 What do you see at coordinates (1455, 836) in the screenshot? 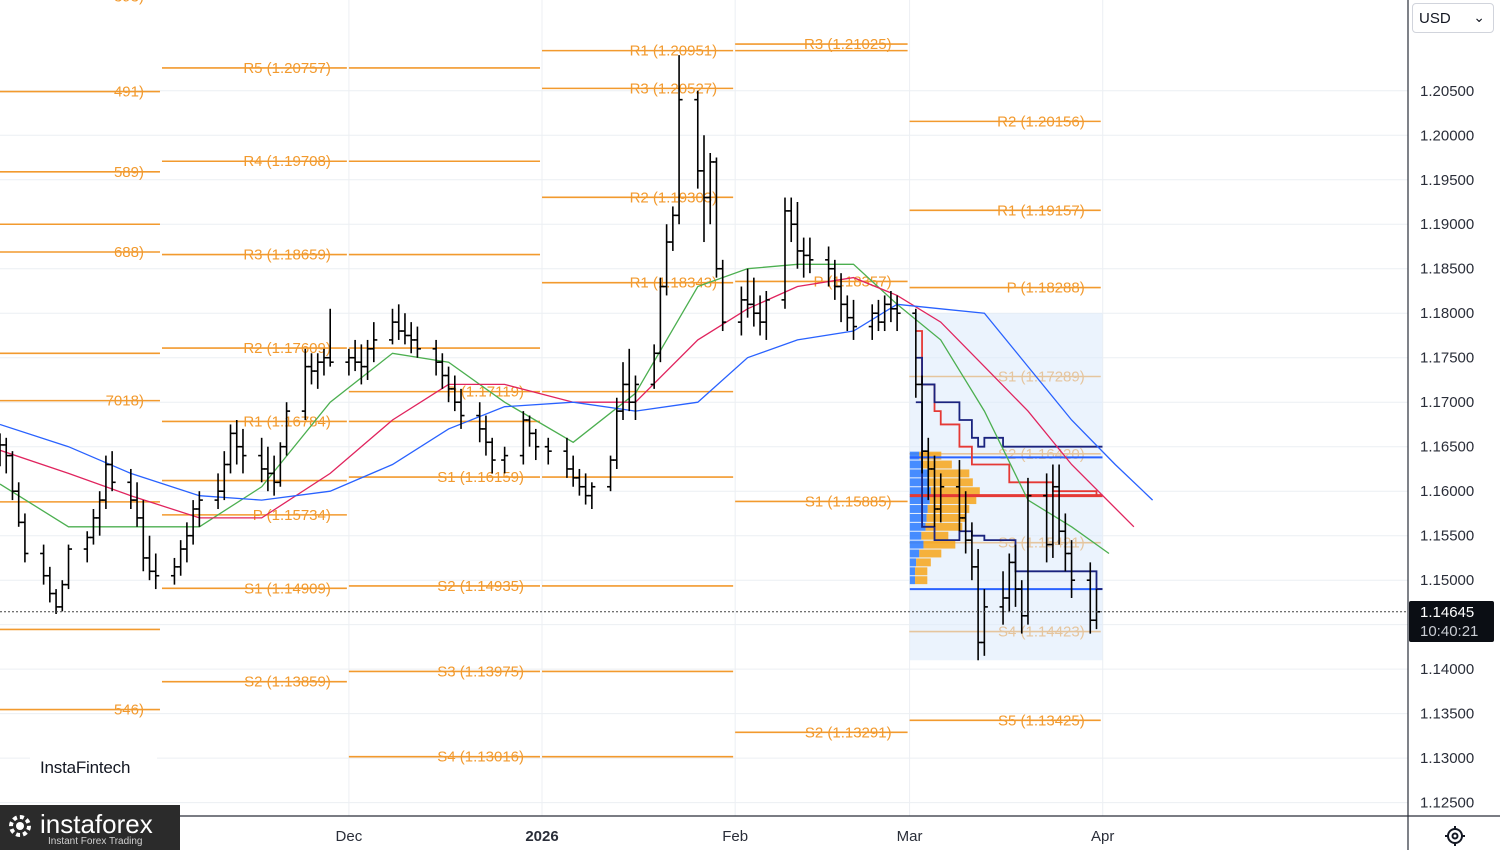
I see `settings-icon` at bounding box center [1455, 836].